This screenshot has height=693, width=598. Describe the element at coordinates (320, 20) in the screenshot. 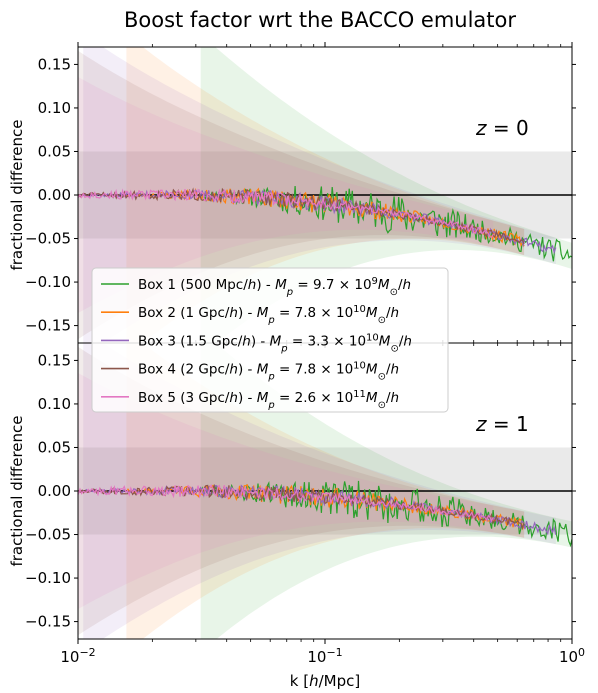

I see `chart-title: Boost factor wrt the BACCO emulator` at that location.